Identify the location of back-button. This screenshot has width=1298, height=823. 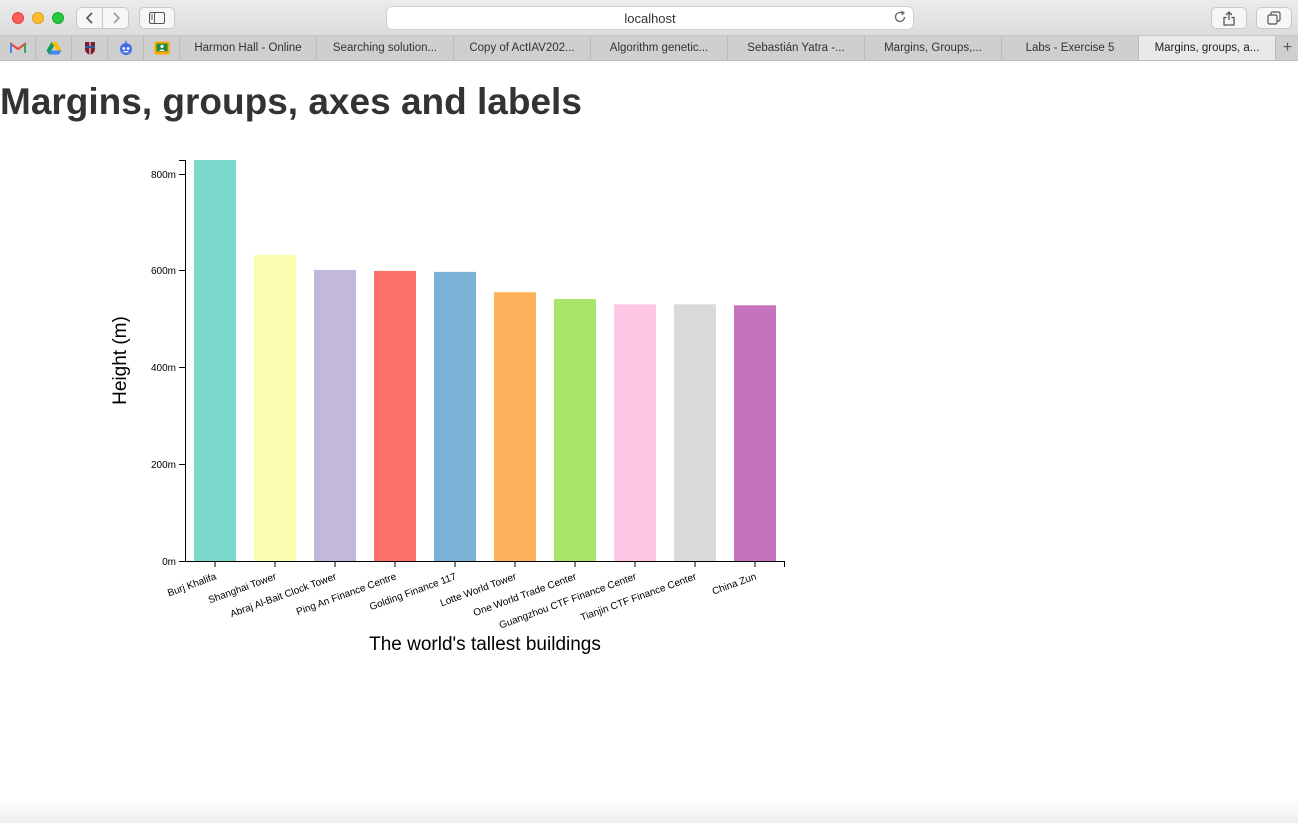
(89, 18).